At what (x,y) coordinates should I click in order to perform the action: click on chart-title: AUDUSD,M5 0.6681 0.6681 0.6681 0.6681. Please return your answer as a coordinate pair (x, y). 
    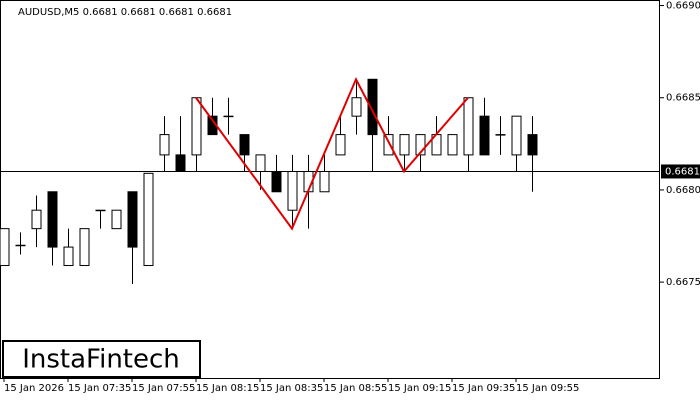
    Looking at the image, I should click on (125, 12).